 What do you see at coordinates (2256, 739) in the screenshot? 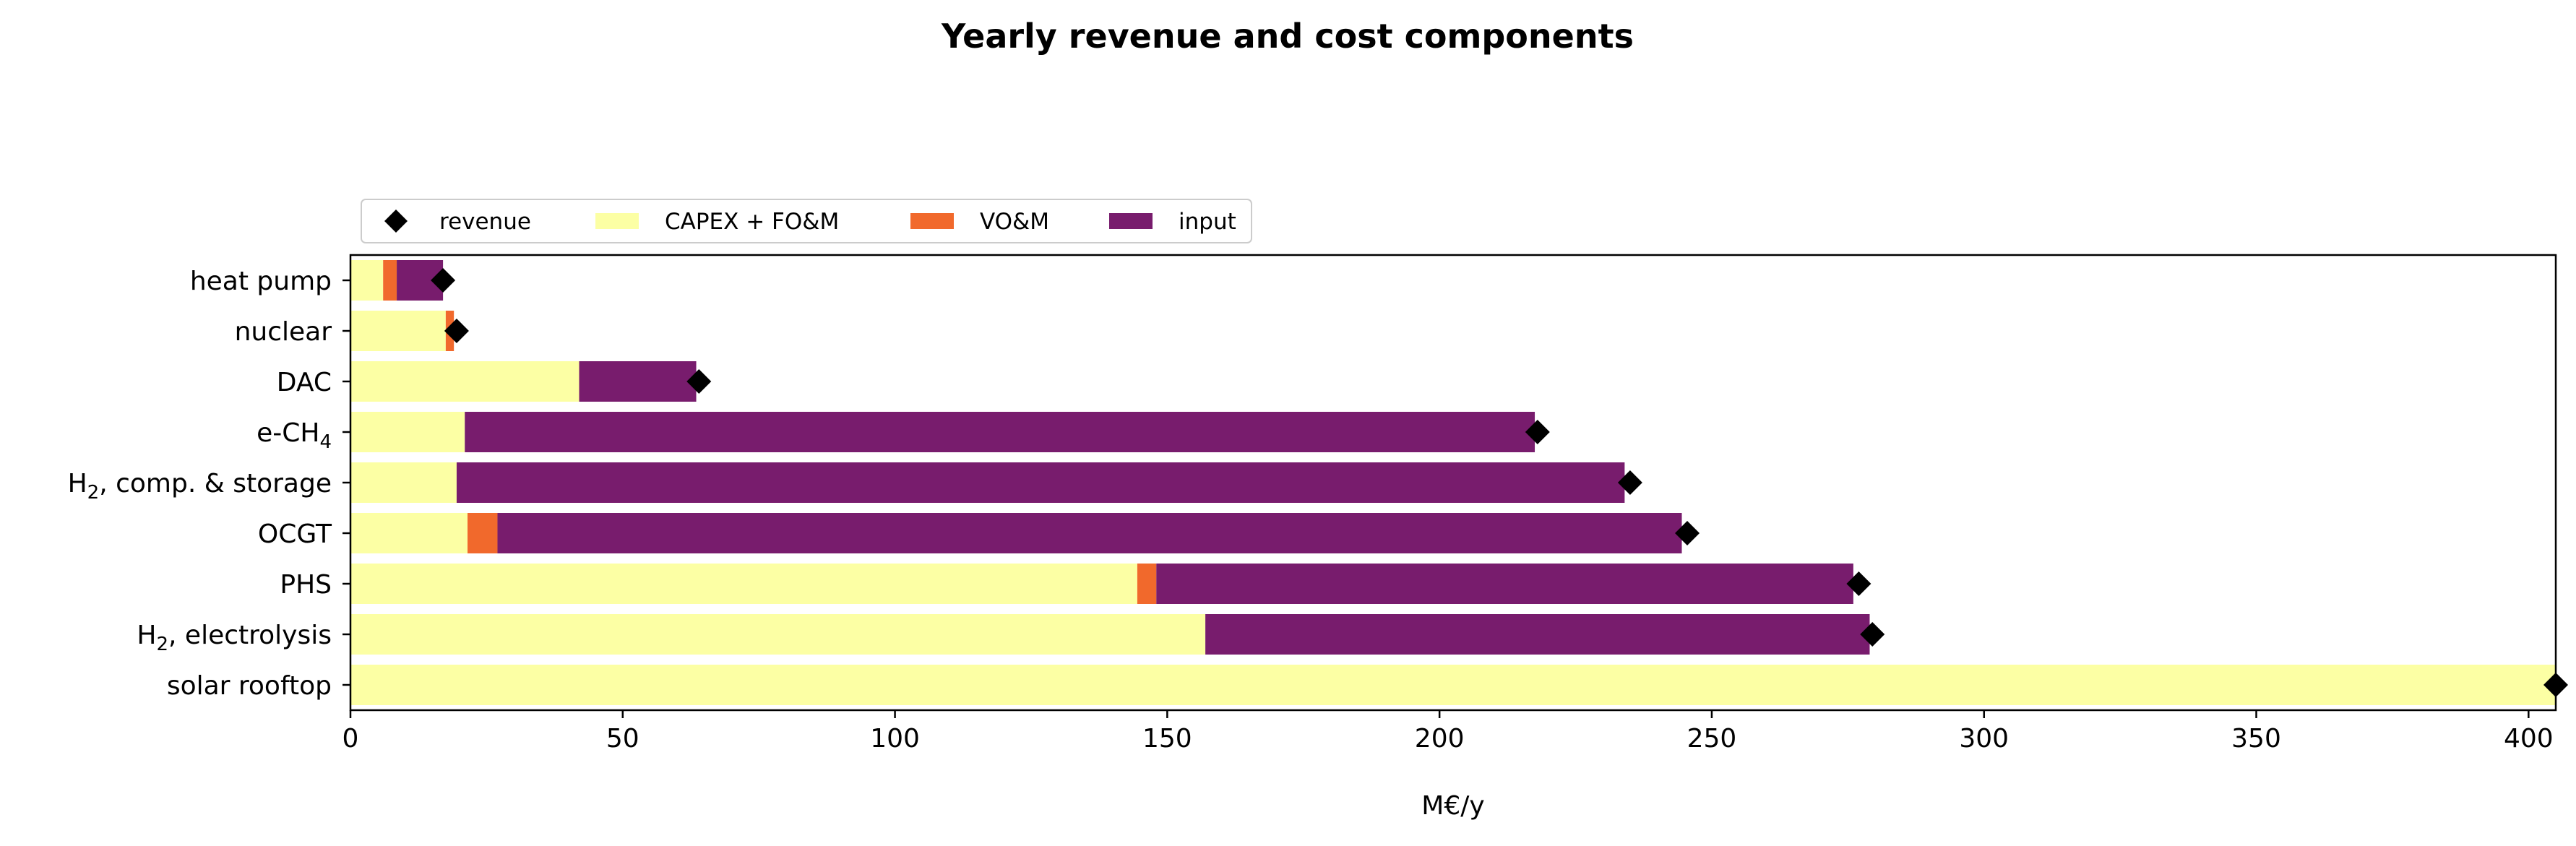
I see `x-tick-label-350: 350` at bounding box center [2256, 739].